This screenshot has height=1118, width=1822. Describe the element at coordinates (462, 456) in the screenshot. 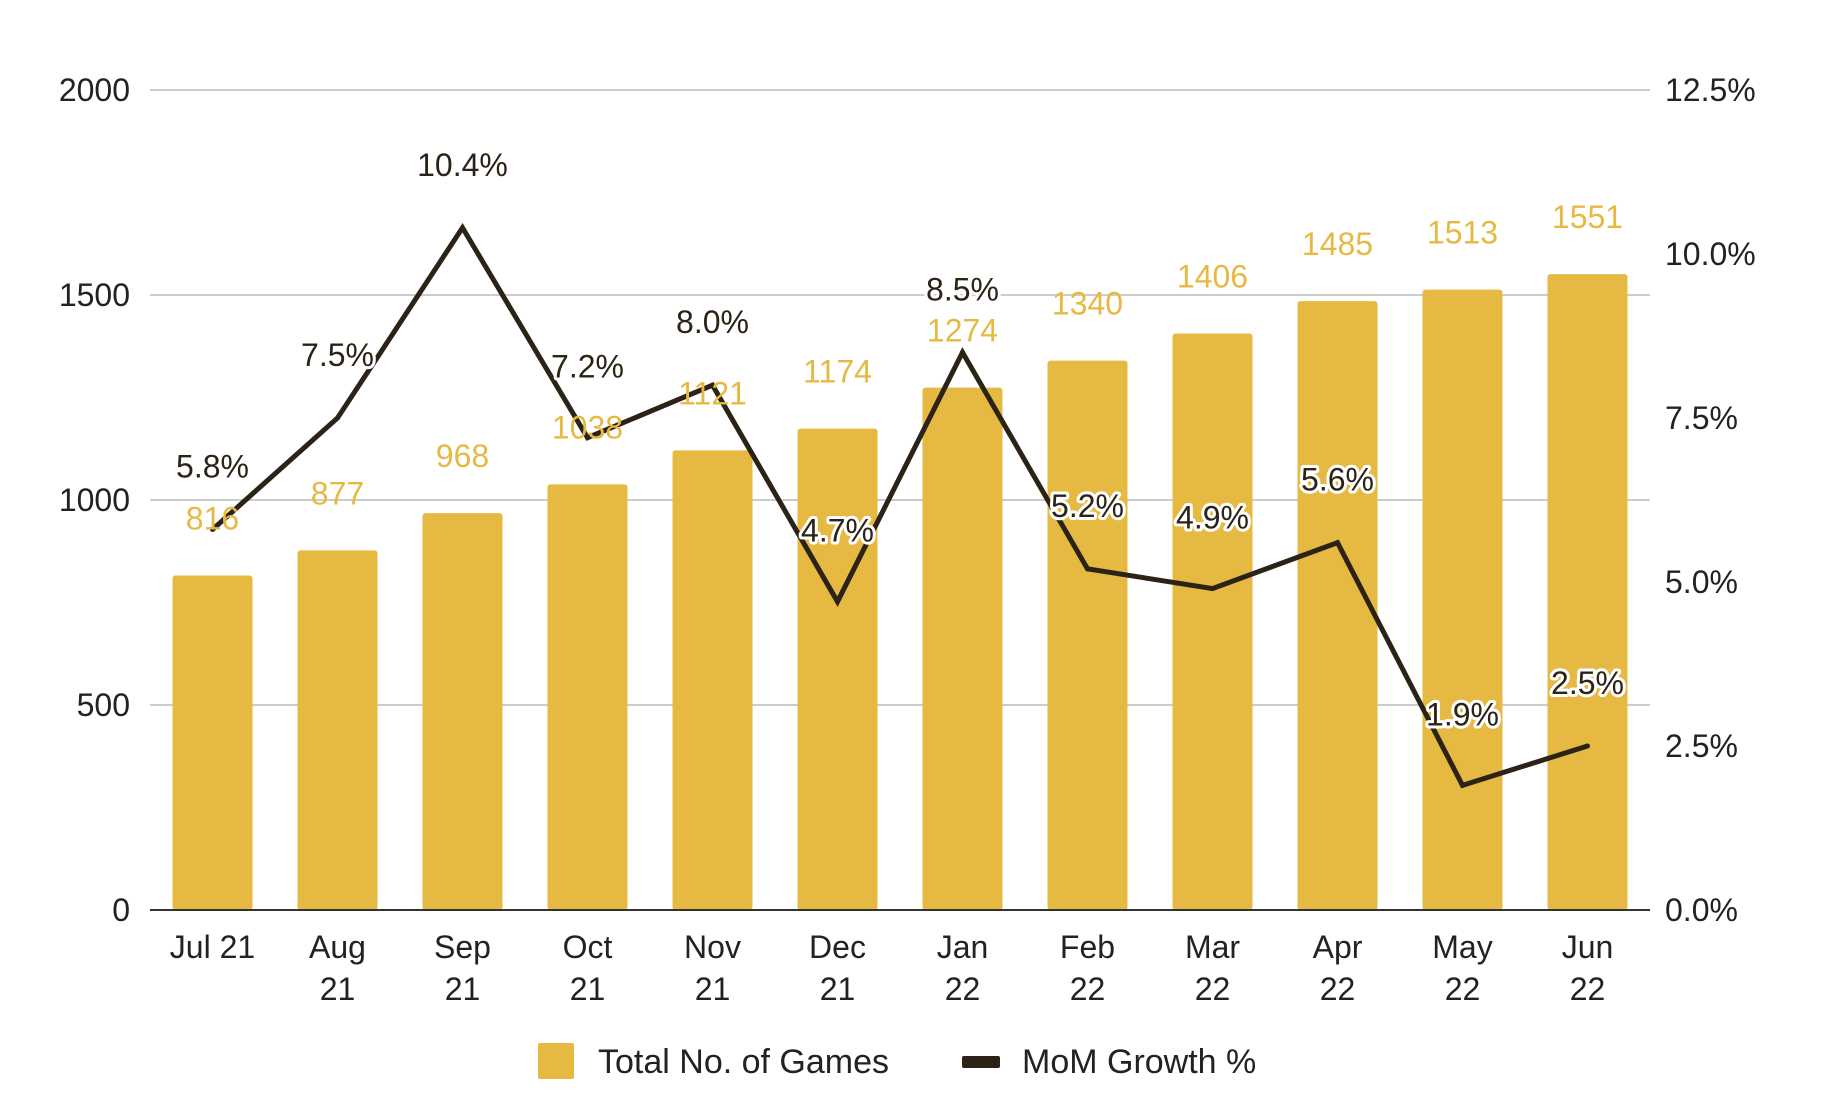

I see `bar-value-label: 968` at that location.